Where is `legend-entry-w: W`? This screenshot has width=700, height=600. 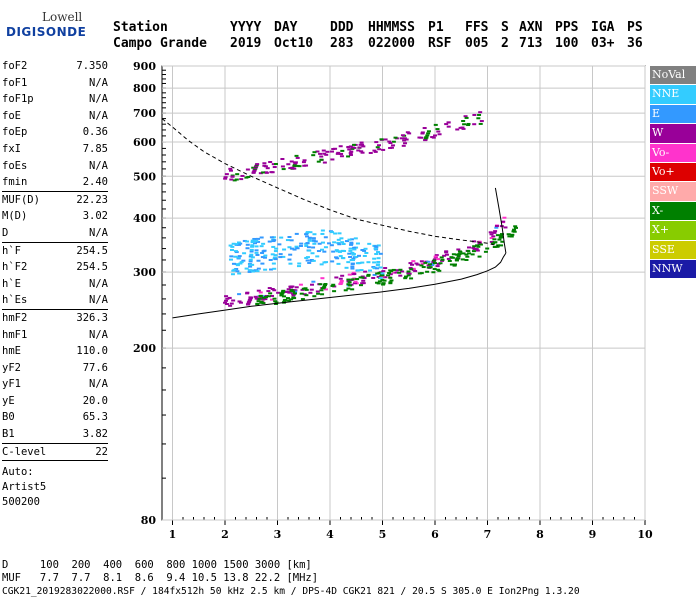 legend-entry-w: W is located at coordinates (673, 133).